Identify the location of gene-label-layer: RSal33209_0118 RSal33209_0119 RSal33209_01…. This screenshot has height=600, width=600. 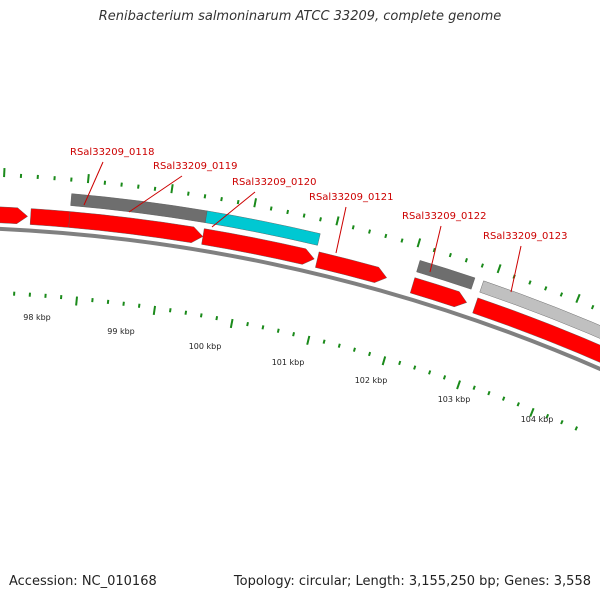
(318, 194).